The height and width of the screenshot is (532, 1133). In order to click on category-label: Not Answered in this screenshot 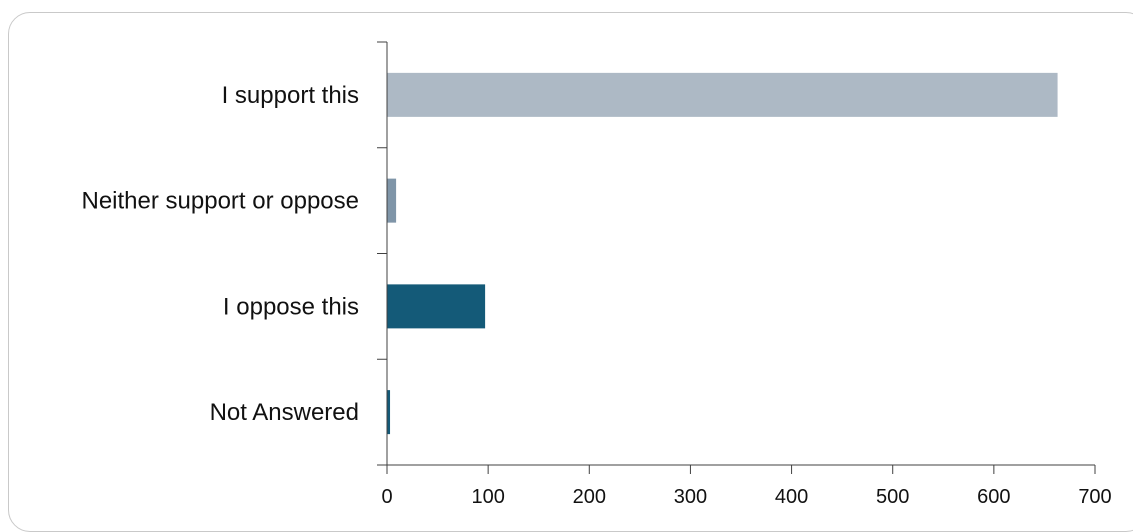, I will do `click(284, 412)`.